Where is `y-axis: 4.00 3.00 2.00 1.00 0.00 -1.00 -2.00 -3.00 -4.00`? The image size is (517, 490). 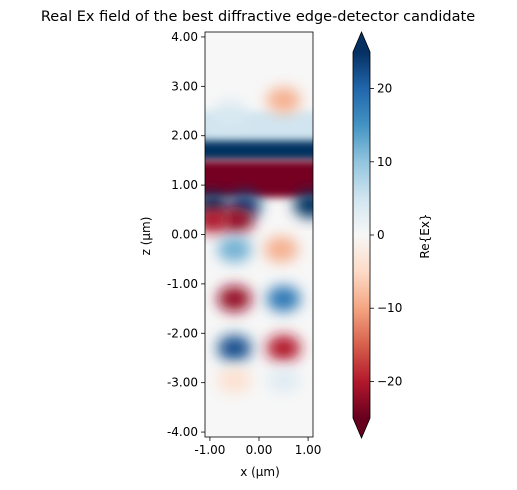
y-axis: 4.00 3.00 2.00 1.00 0.00 -1.00 -2.00 -3.00 -4.00 is located at coordinates (186, 234).